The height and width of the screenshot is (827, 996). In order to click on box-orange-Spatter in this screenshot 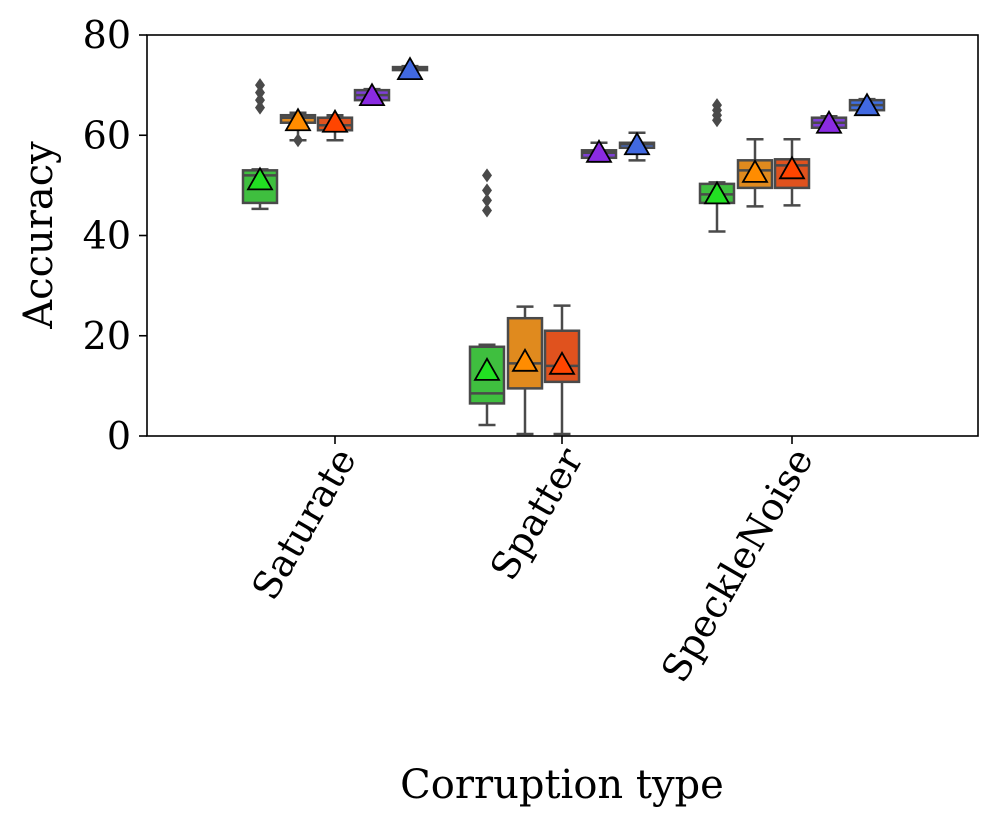, I will do `click(525, 370)`.